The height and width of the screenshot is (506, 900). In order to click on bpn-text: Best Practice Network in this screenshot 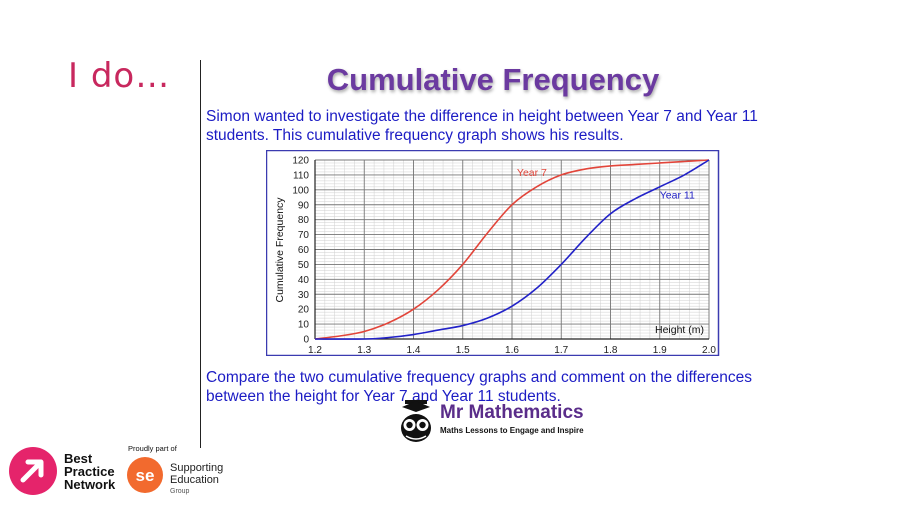, I will do `click(89, 471)`.